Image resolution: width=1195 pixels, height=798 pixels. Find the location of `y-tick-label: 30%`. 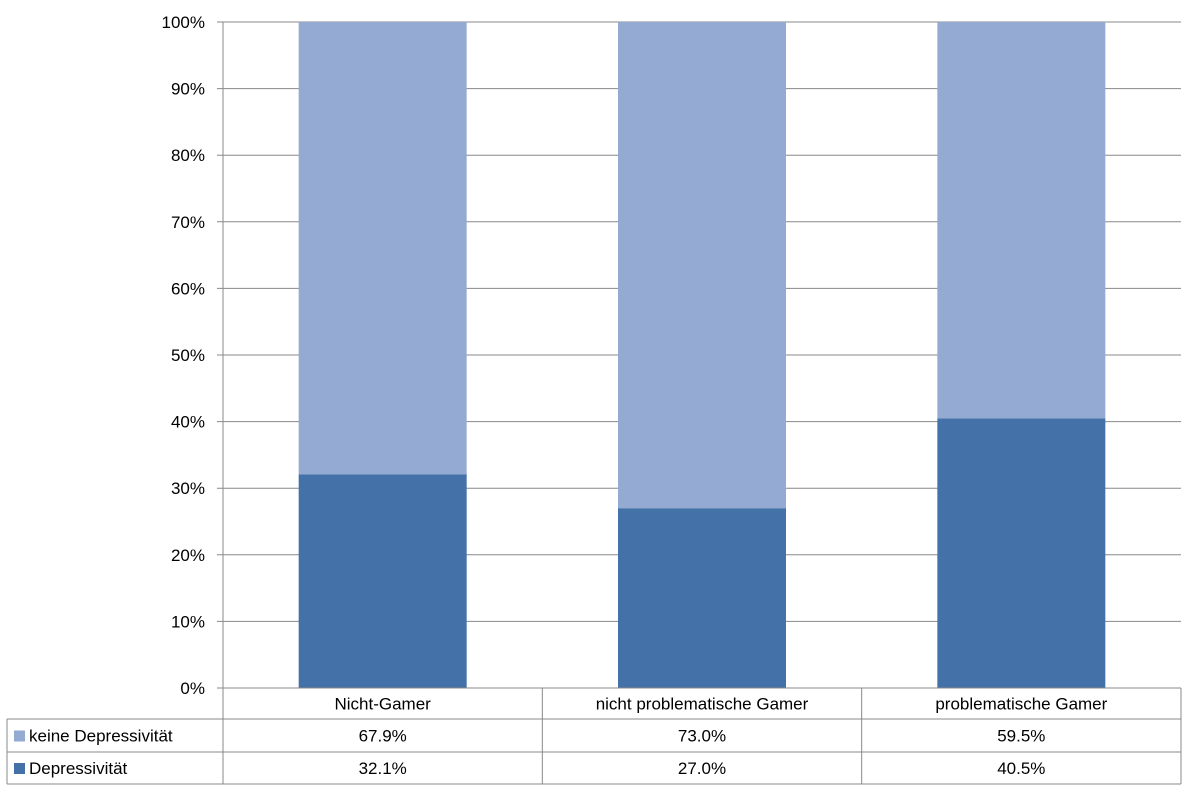

y-tick-label: 30% is located at coordinates (188, 488).